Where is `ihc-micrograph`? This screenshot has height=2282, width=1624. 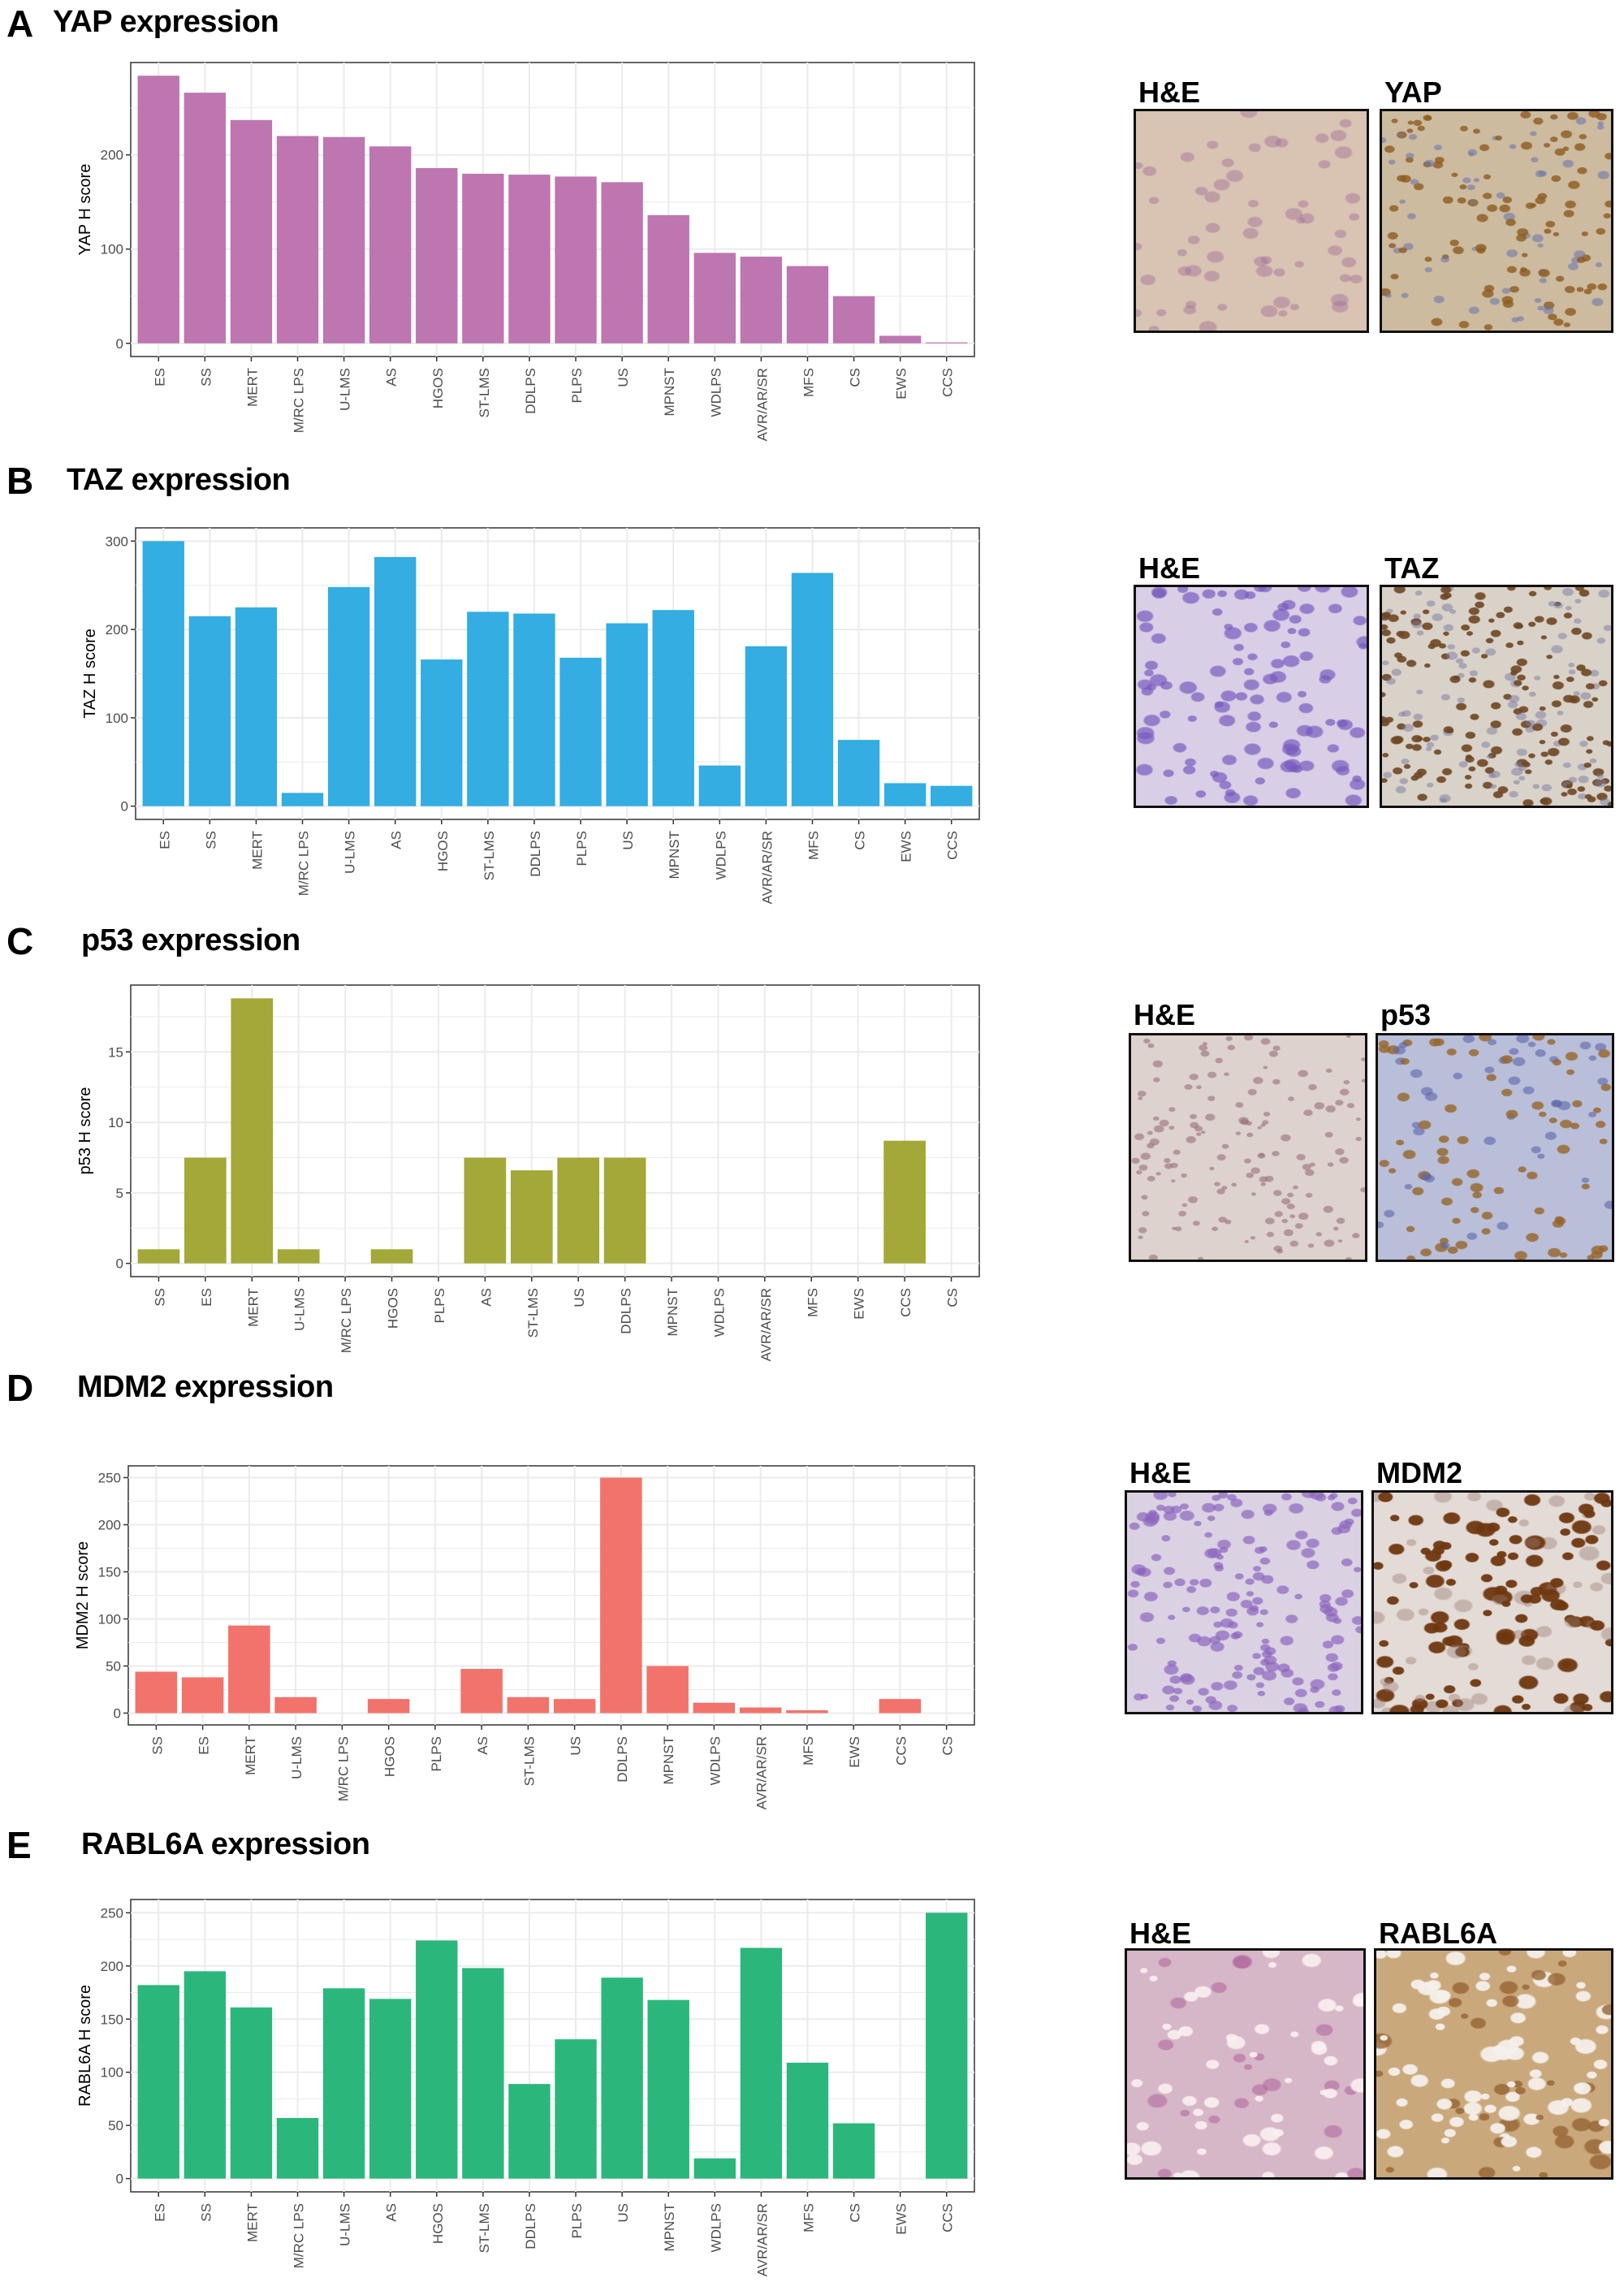
ihc-micrograph is located at coordinates (1497, 696).